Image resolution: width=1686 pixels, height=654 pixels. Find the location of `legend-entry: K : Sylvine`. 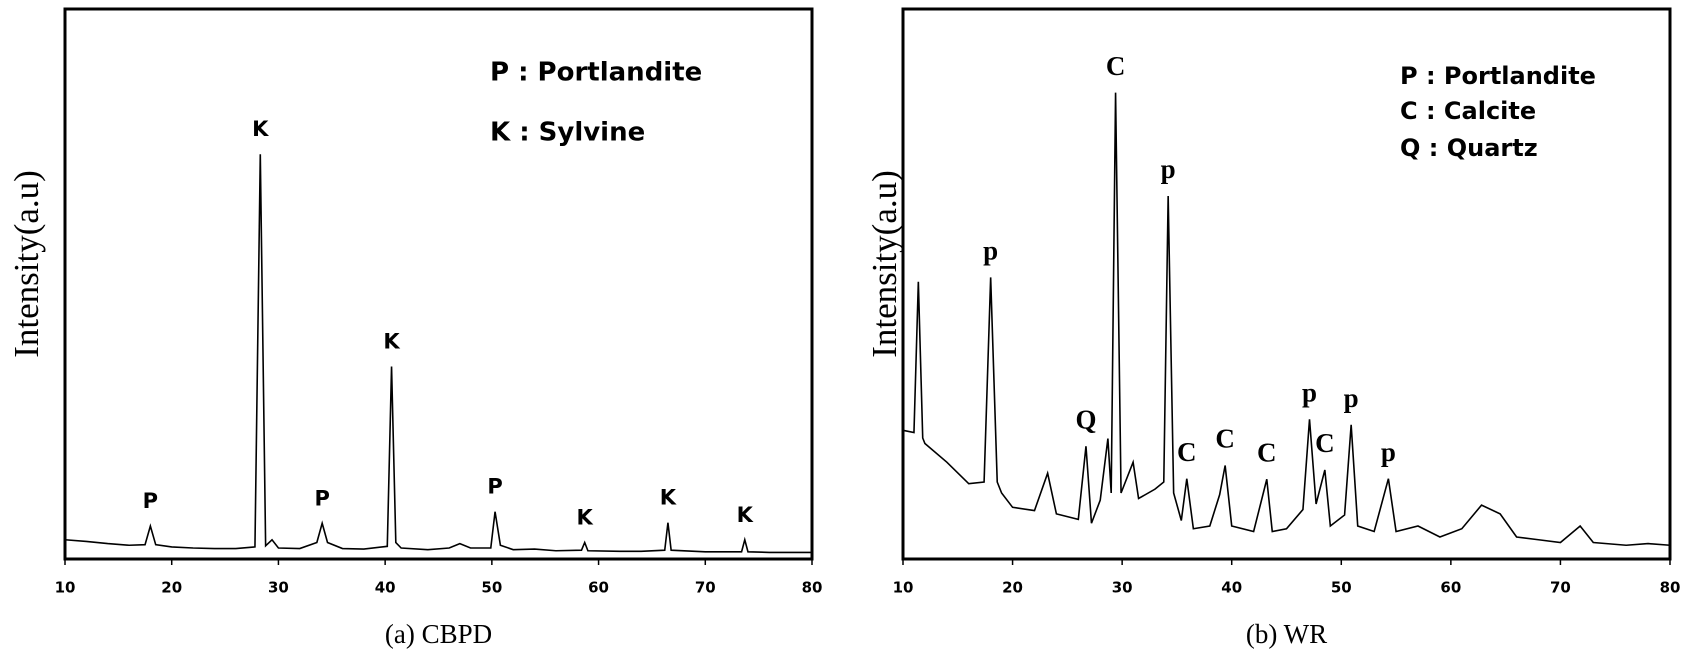

legend-entry: K : Sylvine is located at coordinates (567, 133).